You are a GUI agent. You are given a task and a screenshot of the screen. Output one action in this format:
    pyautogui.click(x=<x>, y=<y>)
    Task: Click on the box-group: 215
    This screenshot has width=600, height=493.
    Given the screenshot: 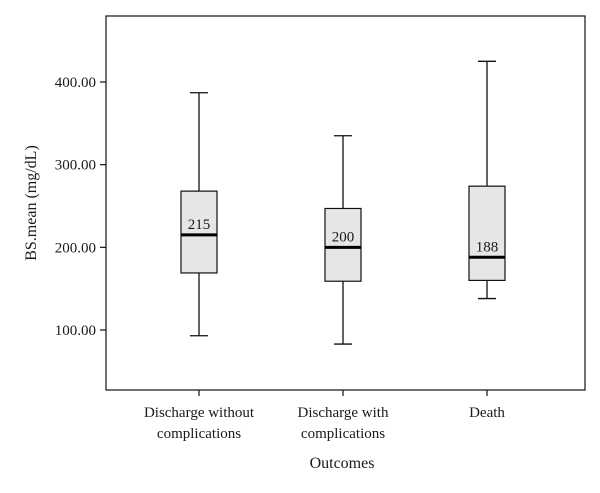 What is the action you would take?
    pyautogui.click(x=199, y=214)
    